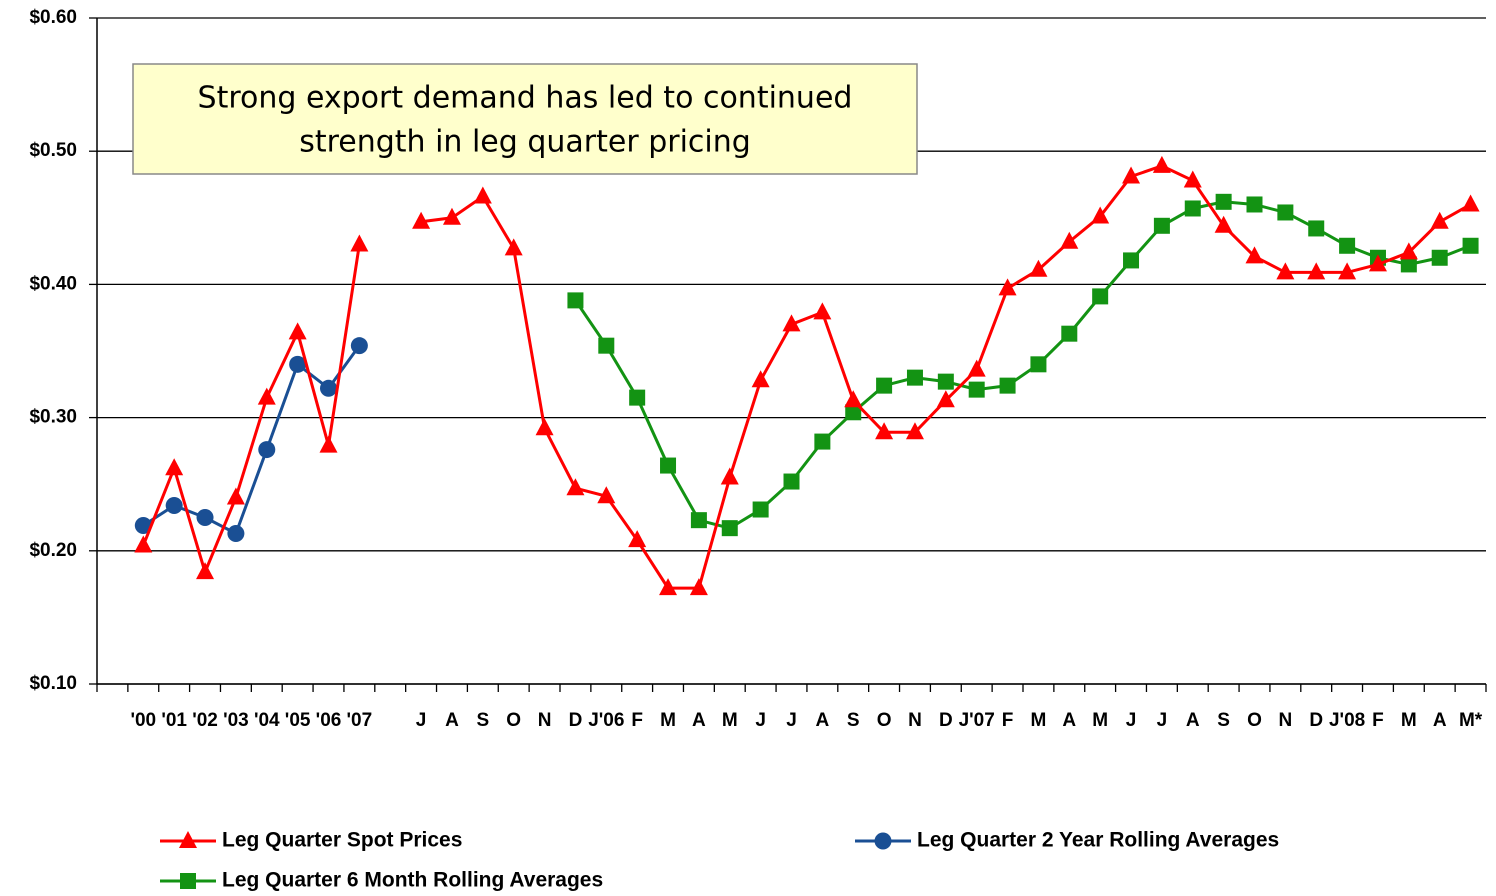 The height and width of the screenshot is (896, 1496). Describe the element at coordinates (525, 119) in the screenshot. I see `annotation-box` at that location.